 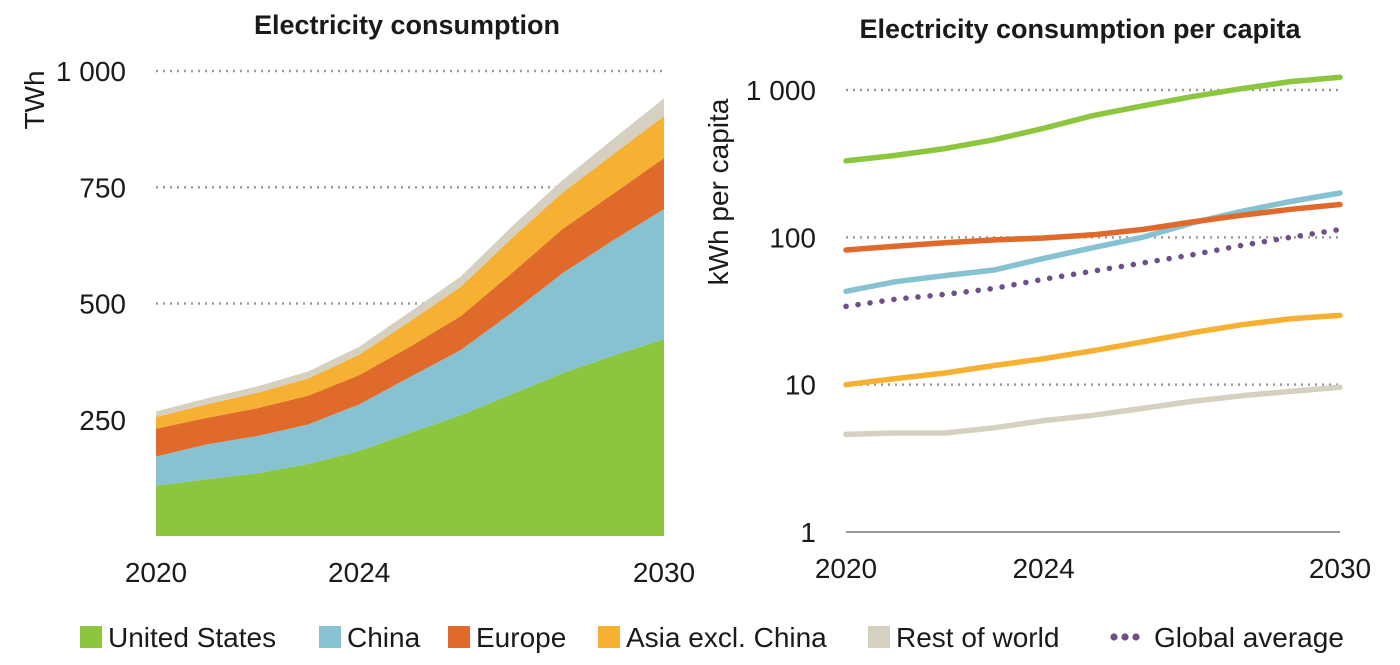 What do you see at coordinates (102, 420) in the screenshot?
I see `left-y-tick-250: 250` at bounding box center [102, 420].